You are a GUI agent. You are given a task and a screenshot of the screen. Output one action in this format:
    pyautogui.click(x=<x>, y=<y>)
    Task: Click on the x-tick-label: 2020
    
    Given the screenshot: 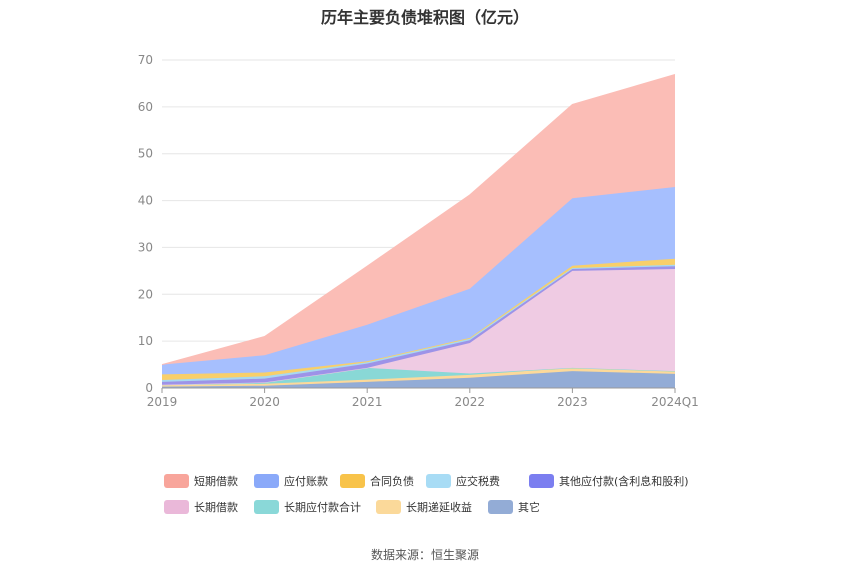 What is the action you would take?
    pyautogui.click(x=264, y=402)
    